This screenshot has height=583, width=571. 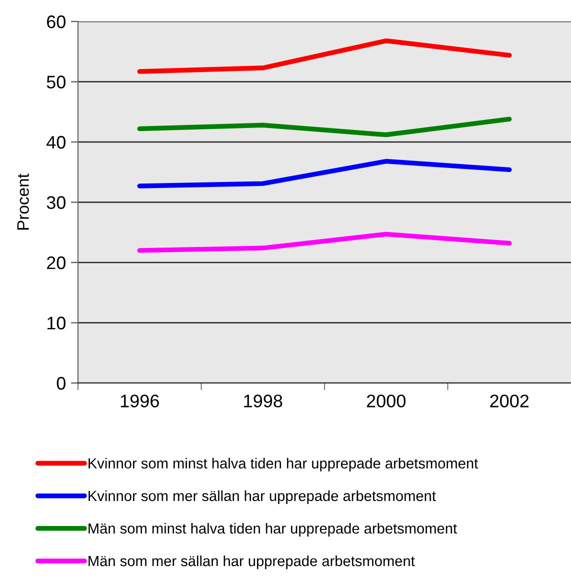 I want to click on x-tick-label: 1998, so click(x=263, y=401).